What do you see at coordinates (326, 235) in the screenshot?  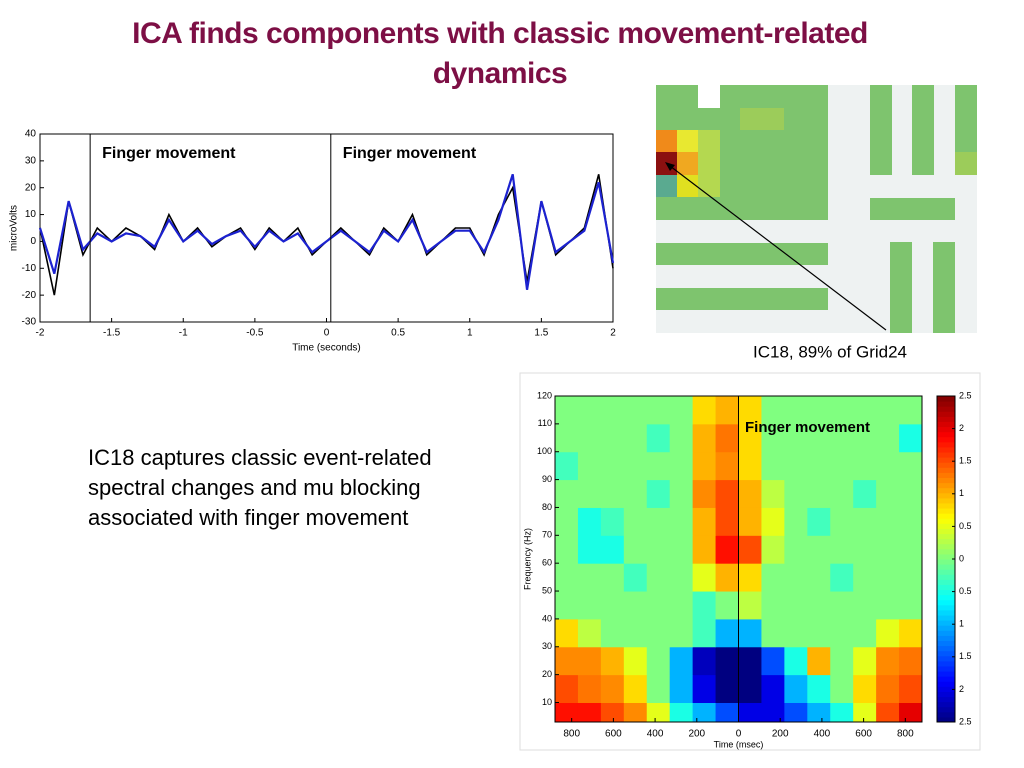 I see `trace` at bounding box center [326, 235].